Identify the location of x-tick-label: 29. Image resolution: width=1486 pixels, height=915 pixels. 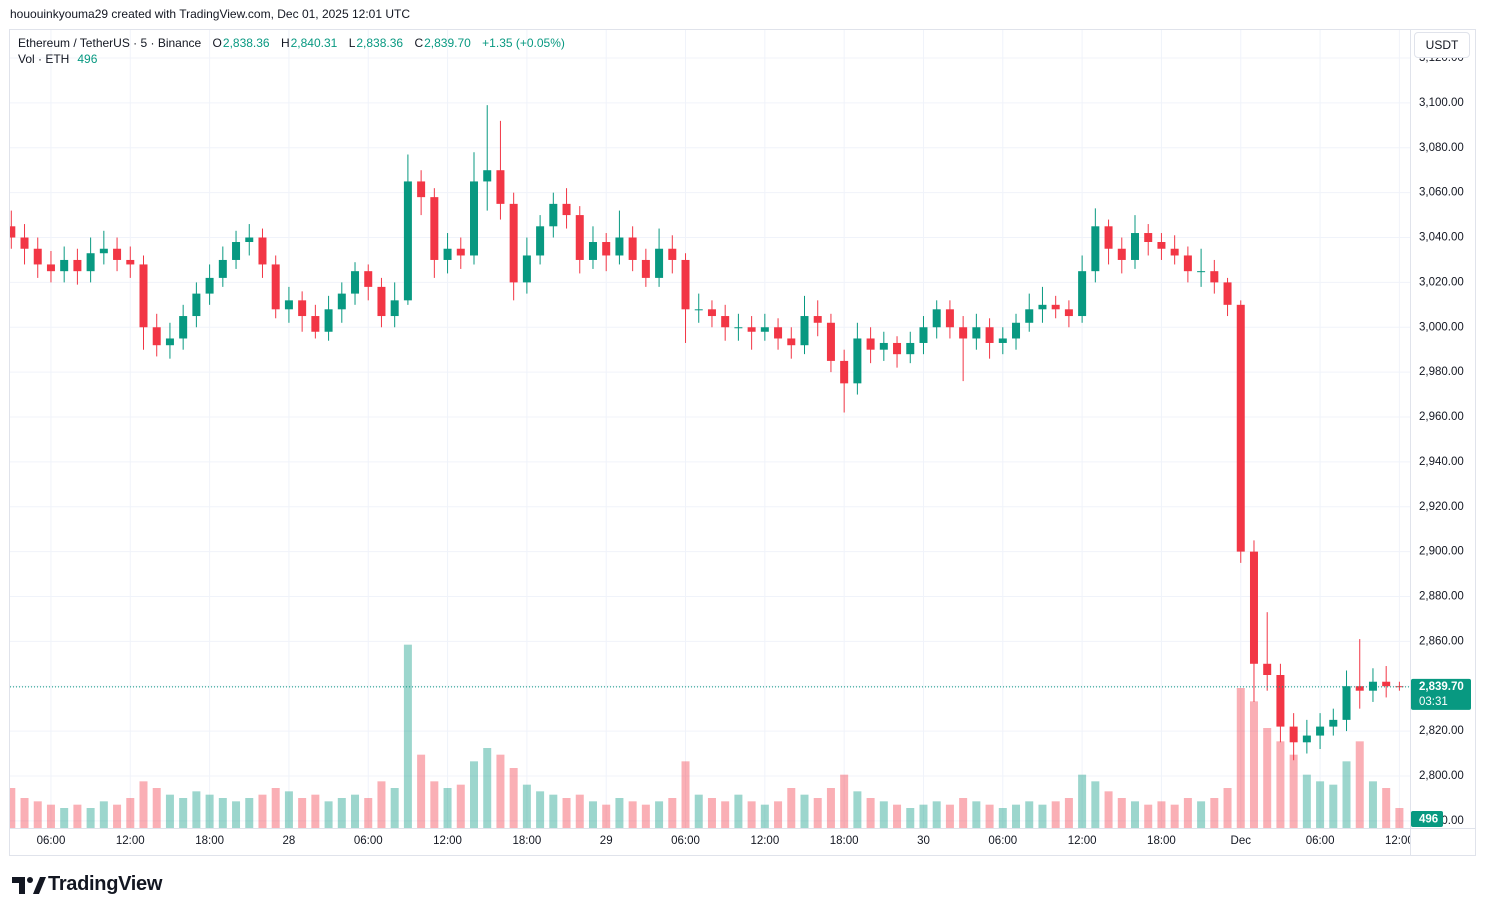
(606, 841).